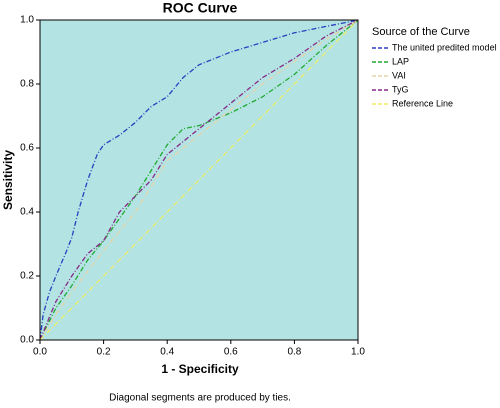 This screenshot has height=408, width=500. Describe the element at coordinates (400, 89) in the screenshot. I see `legend-label: TyG` at that location.